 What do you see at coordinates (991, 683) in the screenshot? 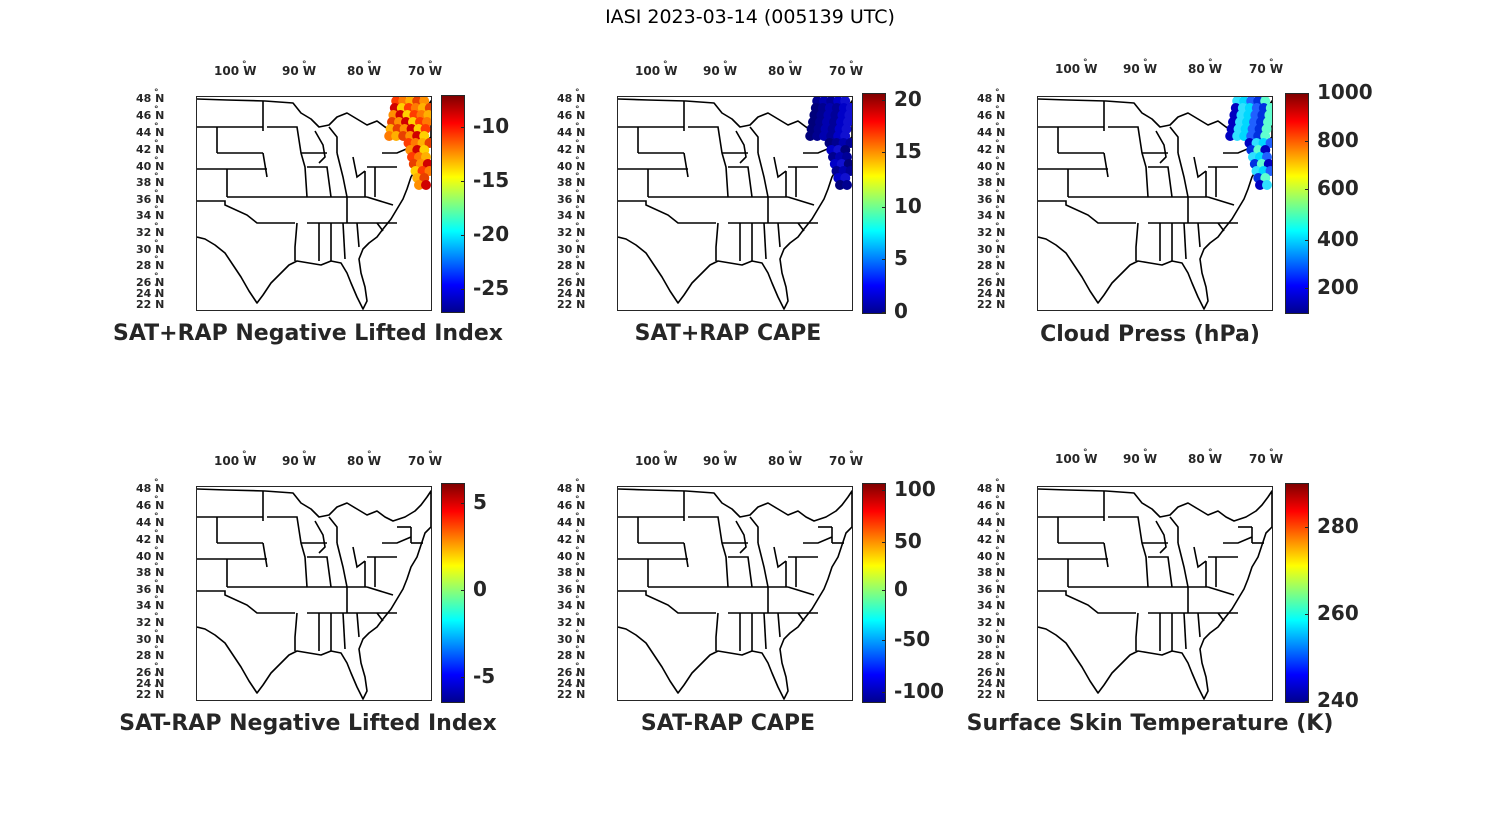
I see `latitude-tick-label: 24 N` at bounding box center [991, 683].